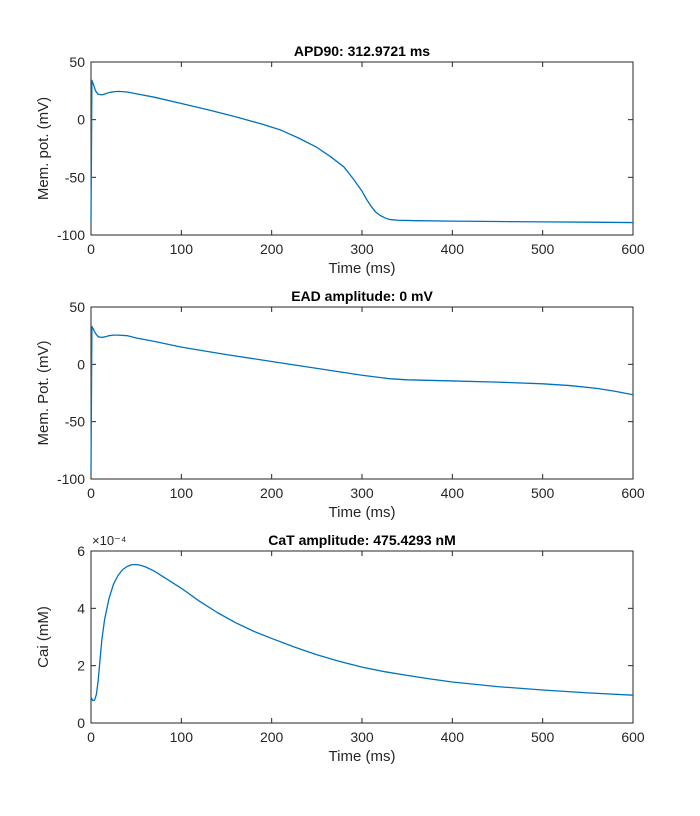 The width and height of the screenshot is (700, 816). I want to click on subplot-2-xlabel: Time (ms), so click(362, 512).